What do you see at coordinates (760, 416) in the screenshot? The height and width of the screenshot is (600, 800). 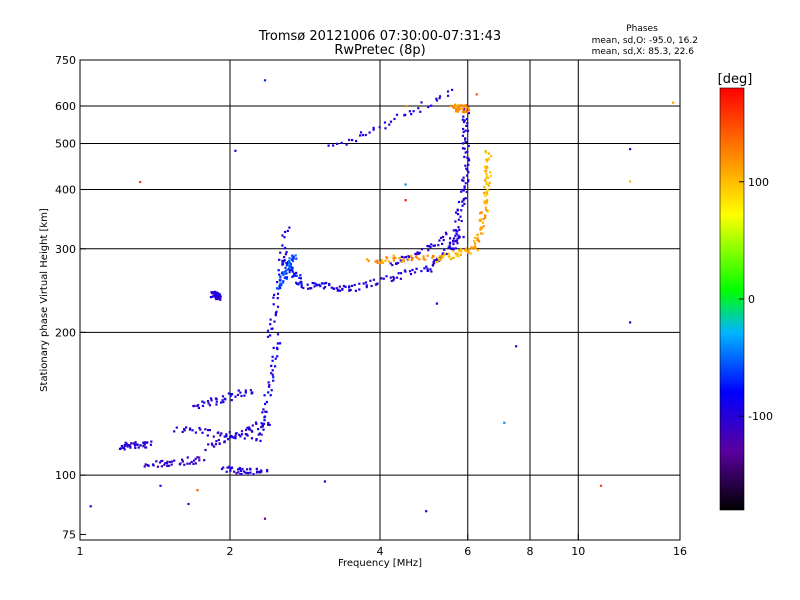 I see `colorbar-tick-label: -100` at bounding box center [760, 416].